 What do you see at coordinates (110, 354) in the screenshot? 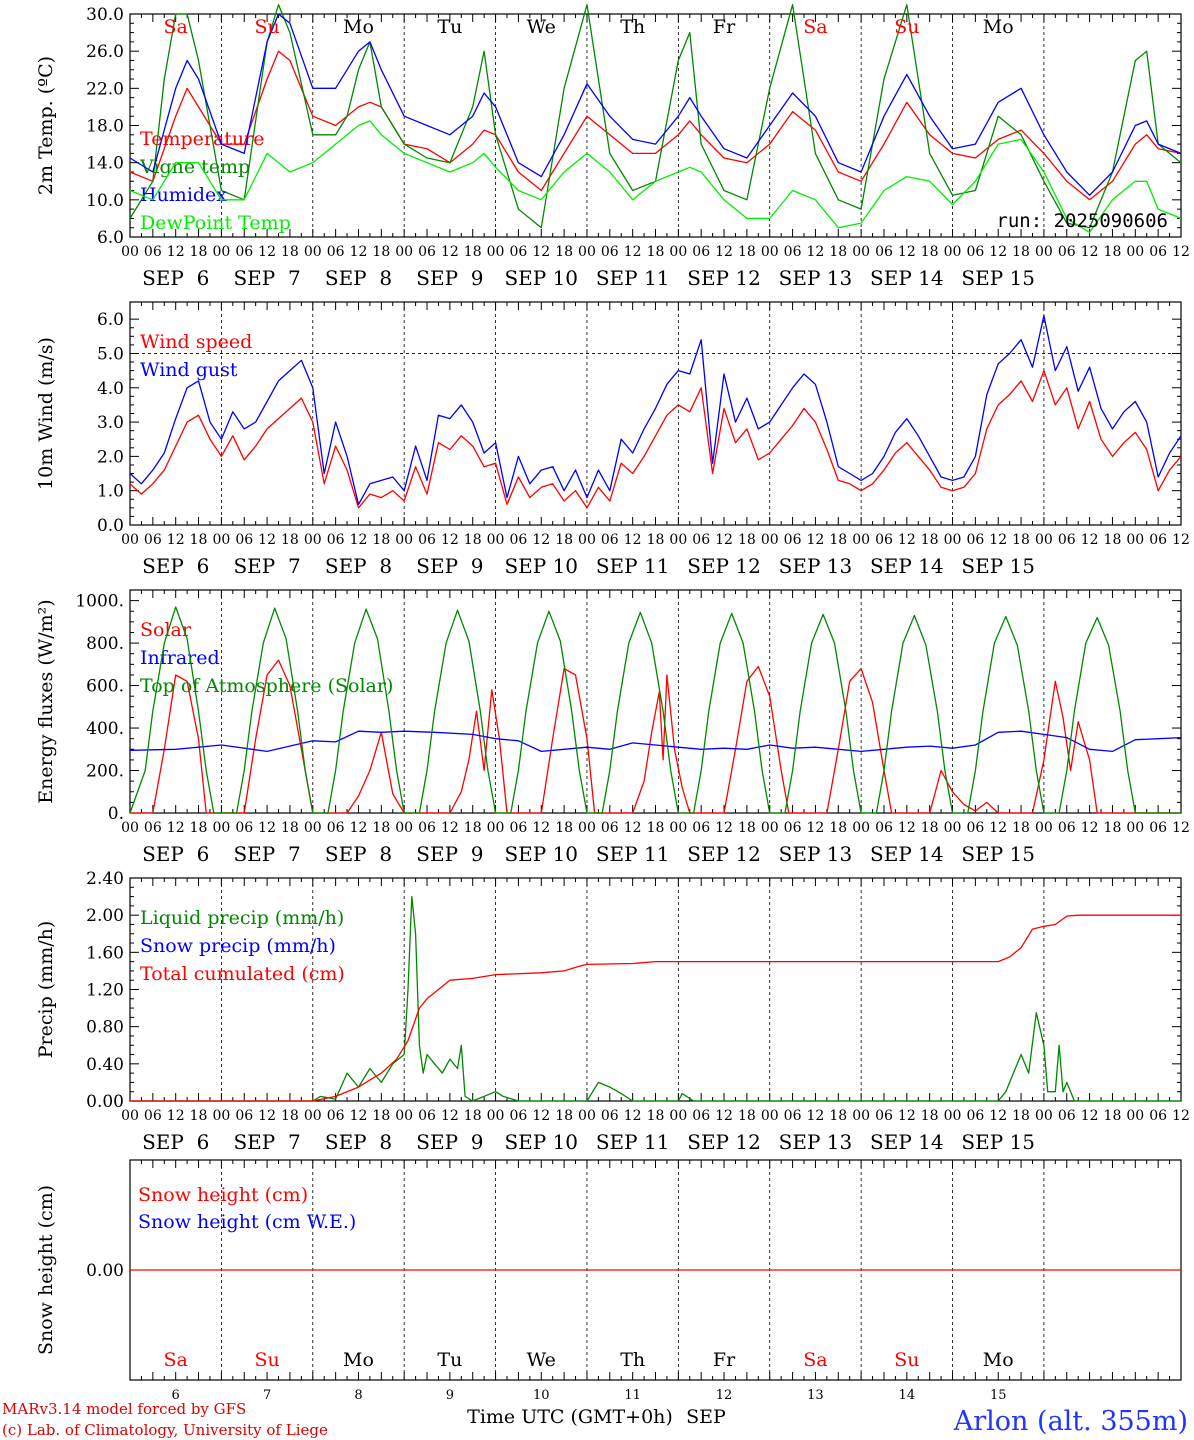
I see `y-tick-label: 5.0` at bounding box center [110, 354].